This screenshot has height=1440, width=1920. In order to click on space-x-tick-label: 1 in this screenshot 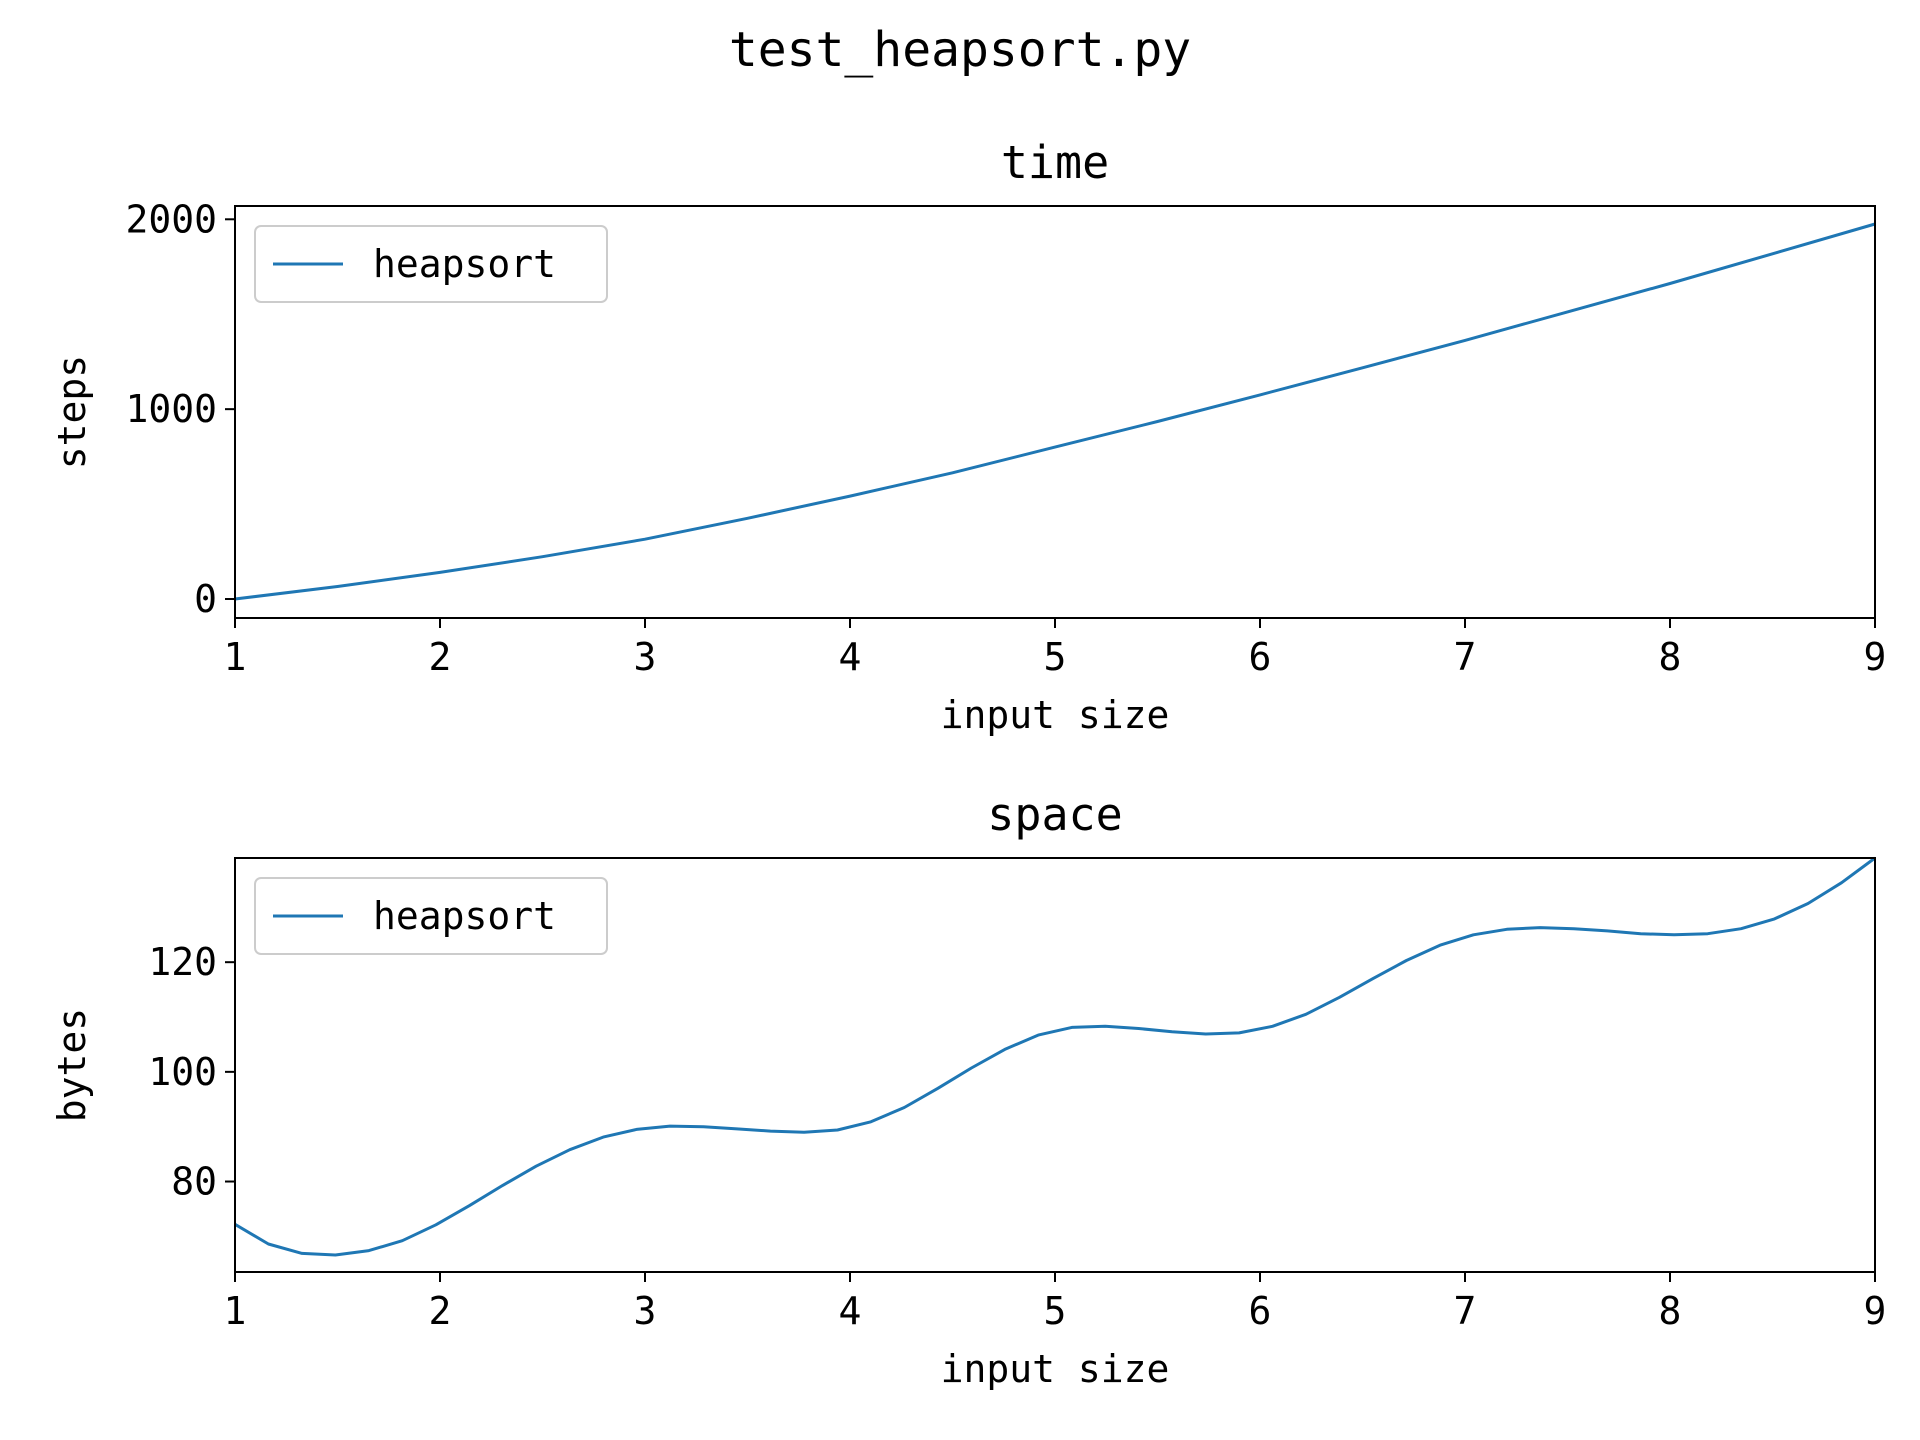, I will do `click(235, 1311)`.